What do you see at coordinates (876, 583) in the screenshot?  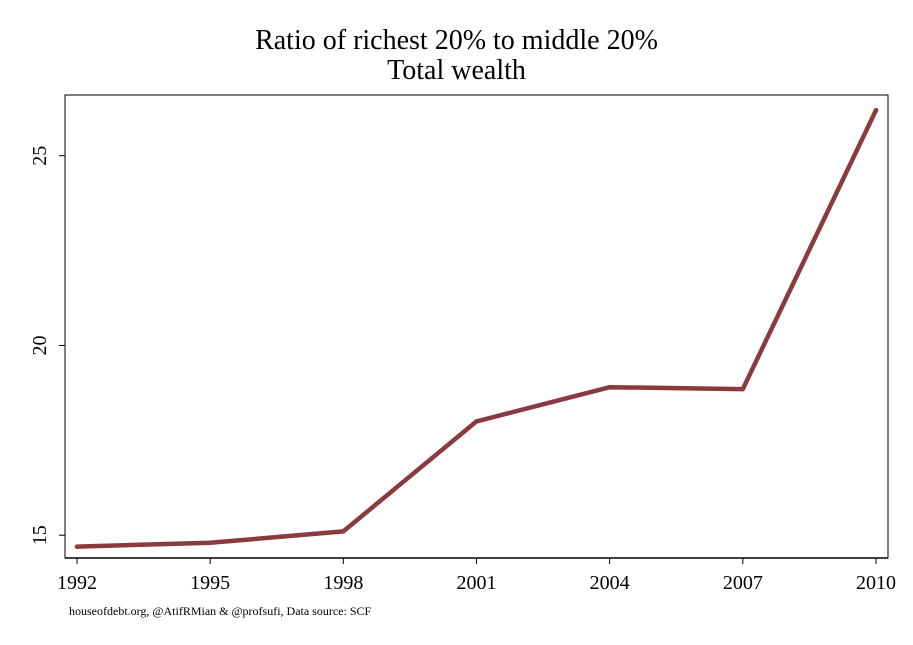 I see `x-tick-label: 2010` at bounding box center [876, 583].